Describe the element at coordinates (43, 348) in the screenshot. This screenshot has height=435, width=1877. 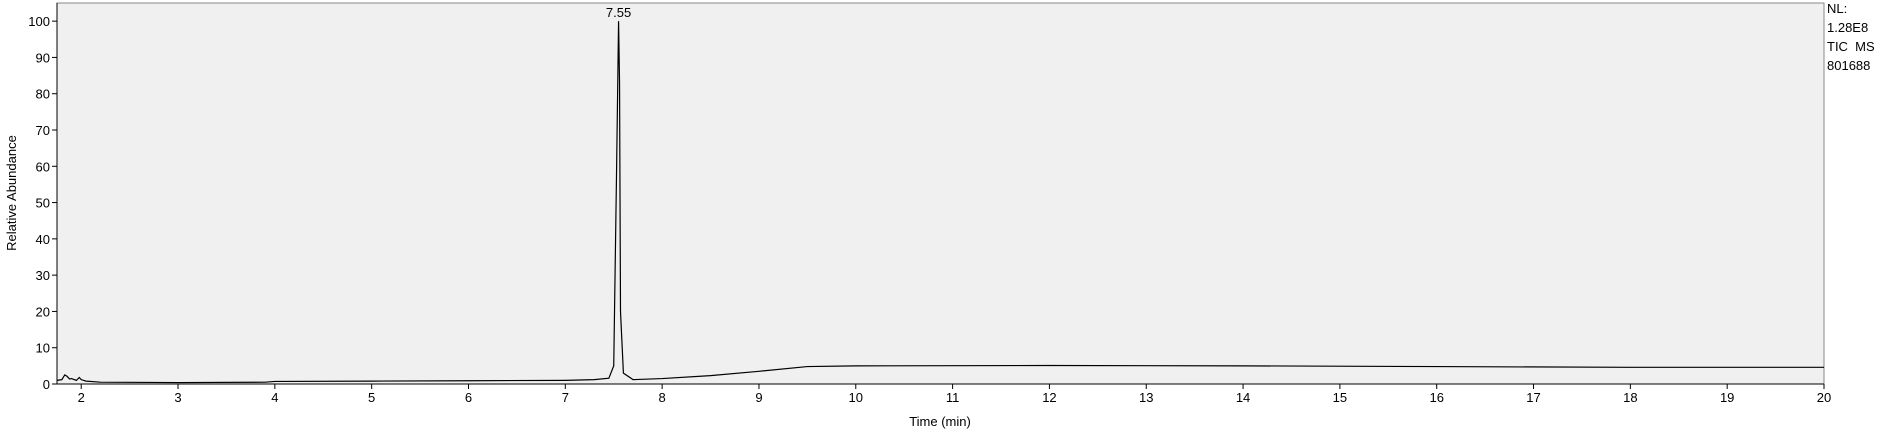
I see `y-tick-label: 10` at that location.